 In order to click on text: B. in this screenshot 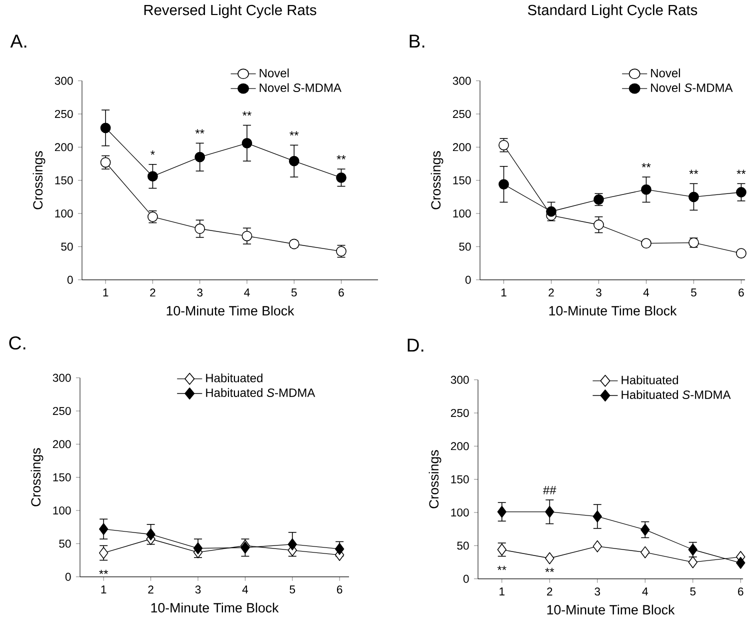, I will do `click(417, 41)`.